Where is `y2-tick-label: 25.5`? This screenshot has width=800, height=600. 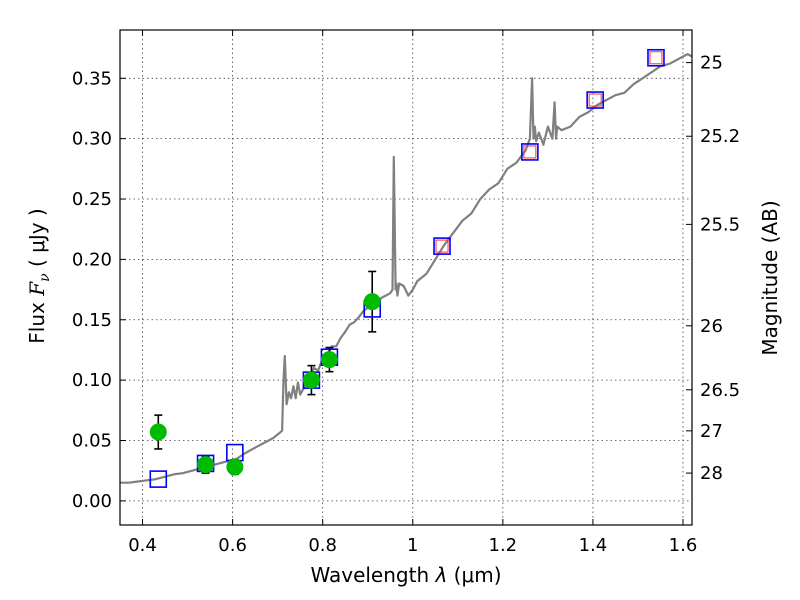 y2-tick-label: 25.5 is located at coordinates (720, 224).